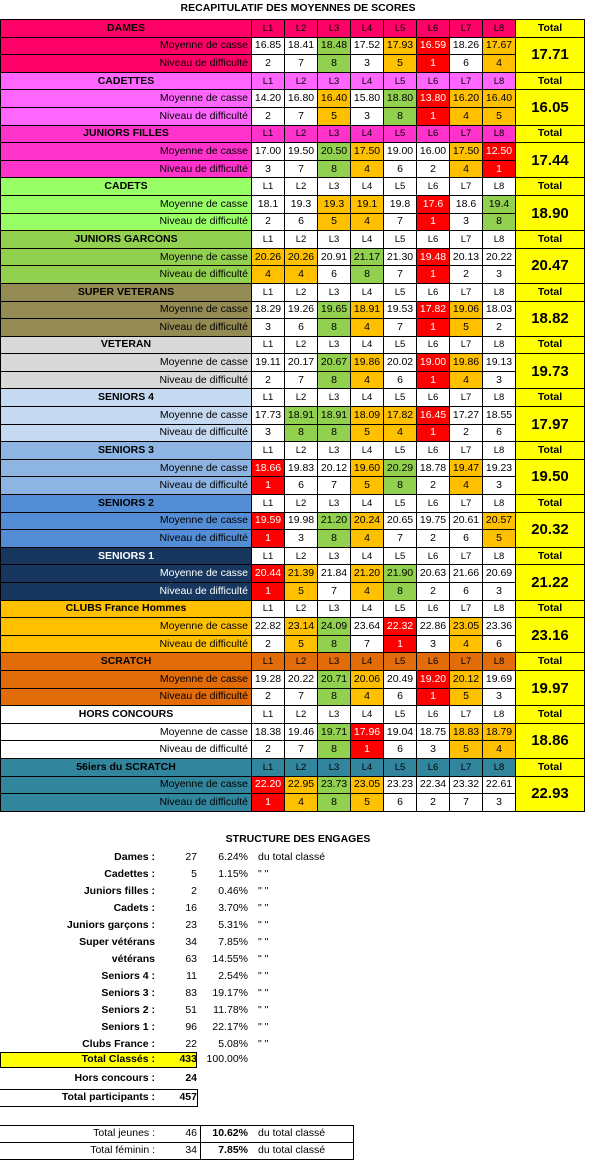  Describe the element at coordinates (433, 415) in the screenshot. I see `moyenne-cell: 16.45` at that location.